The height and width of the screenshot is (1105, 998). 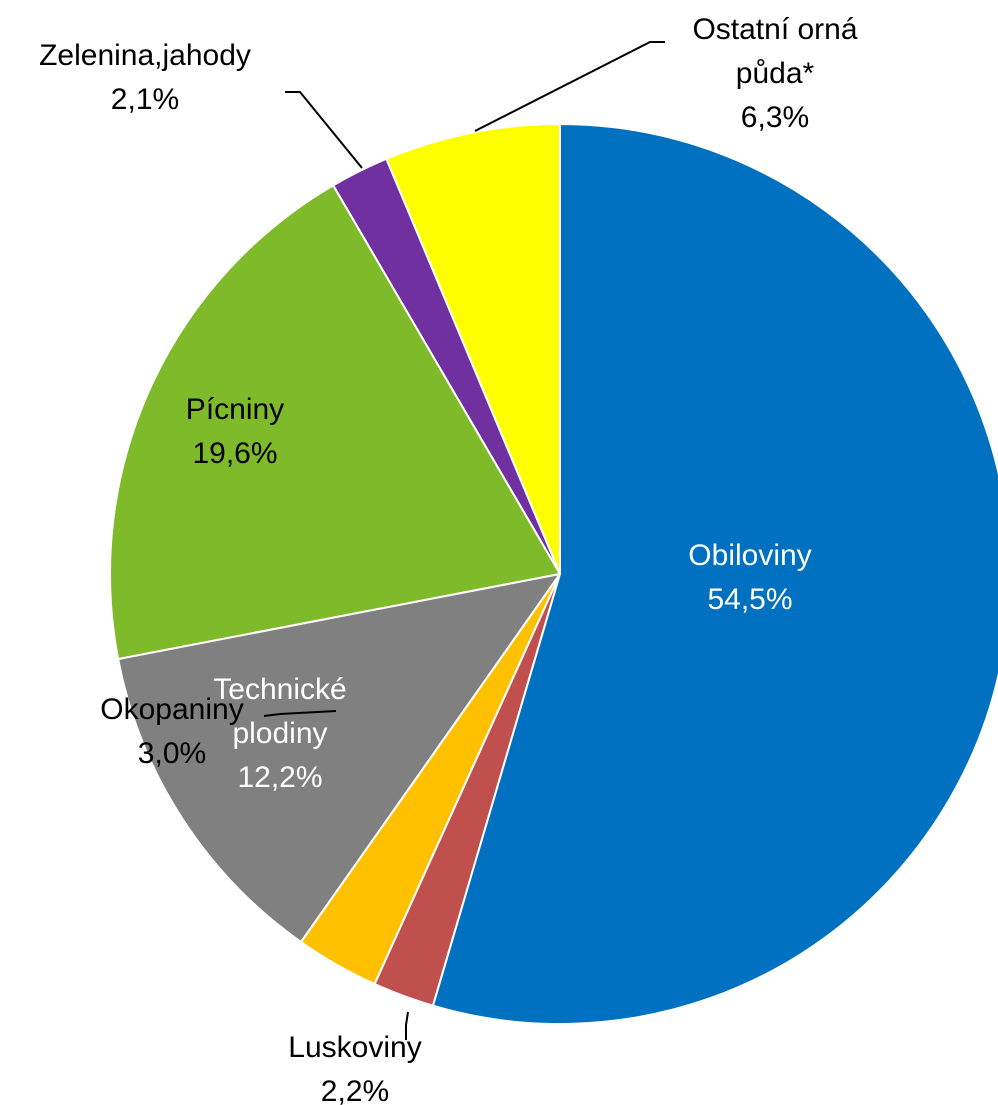 What do you see at coordinates (172, 709) in the screenshot?
I see `category-label: Okopaniny` at bounding box center [172, 709].